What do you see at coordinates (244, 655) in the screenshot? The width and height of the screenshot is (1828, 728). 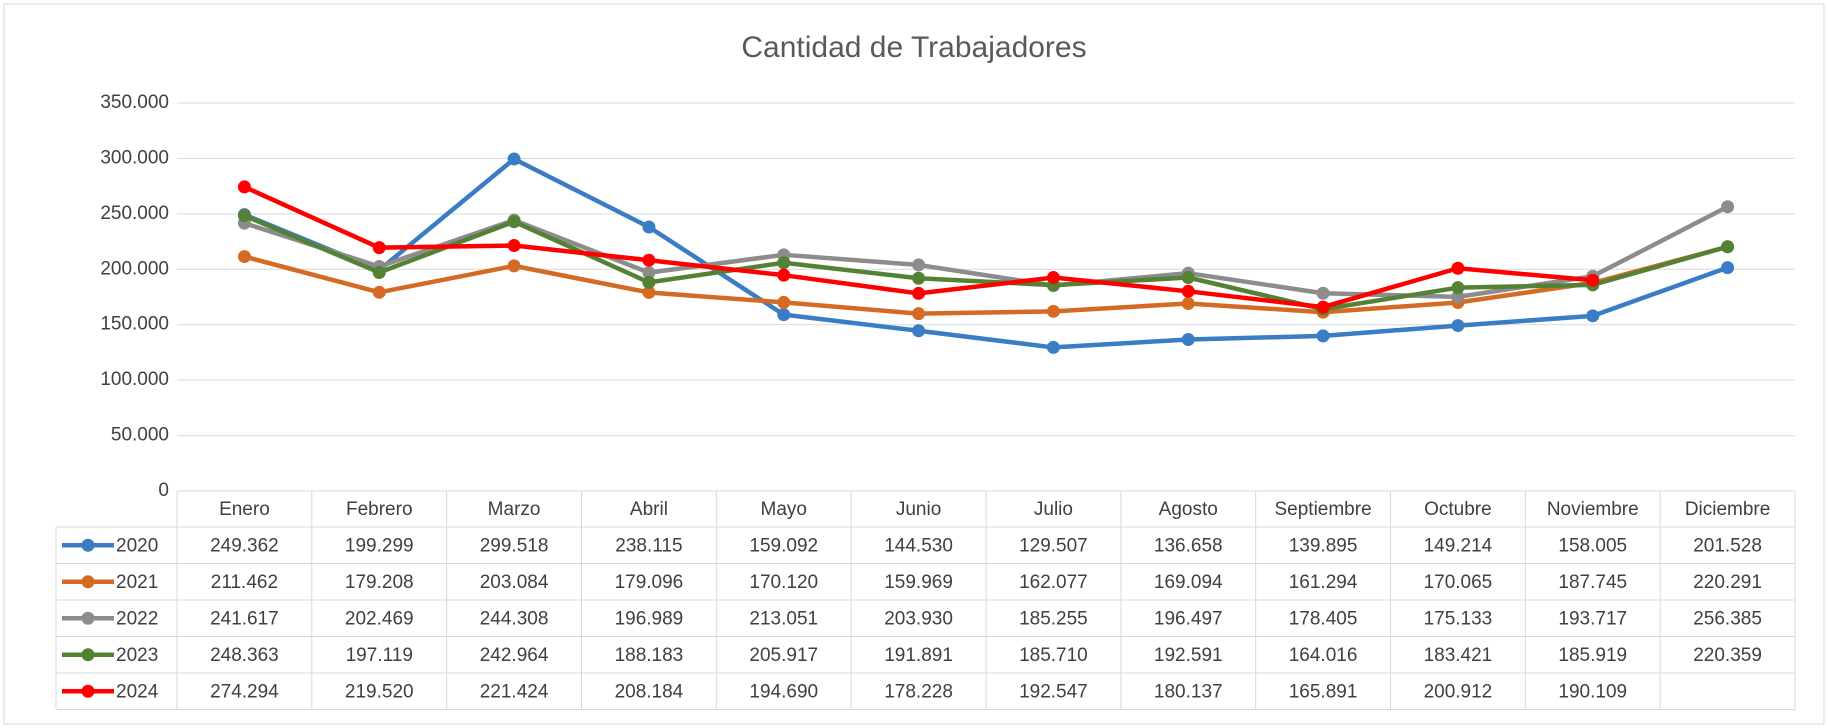 I see `table-cell: 248.363` at bounding box center [244, 655].